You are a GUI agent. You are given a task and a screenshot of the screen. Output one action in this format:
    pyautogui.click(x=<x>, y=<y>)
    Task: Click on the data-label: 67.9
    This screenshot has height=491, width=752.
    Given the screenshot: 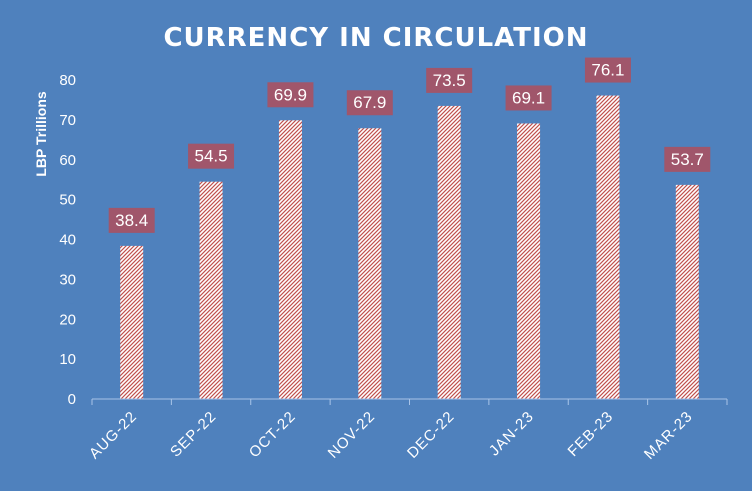 What is the action you would take?
    pyautogui.click(x=369, y=102)
    